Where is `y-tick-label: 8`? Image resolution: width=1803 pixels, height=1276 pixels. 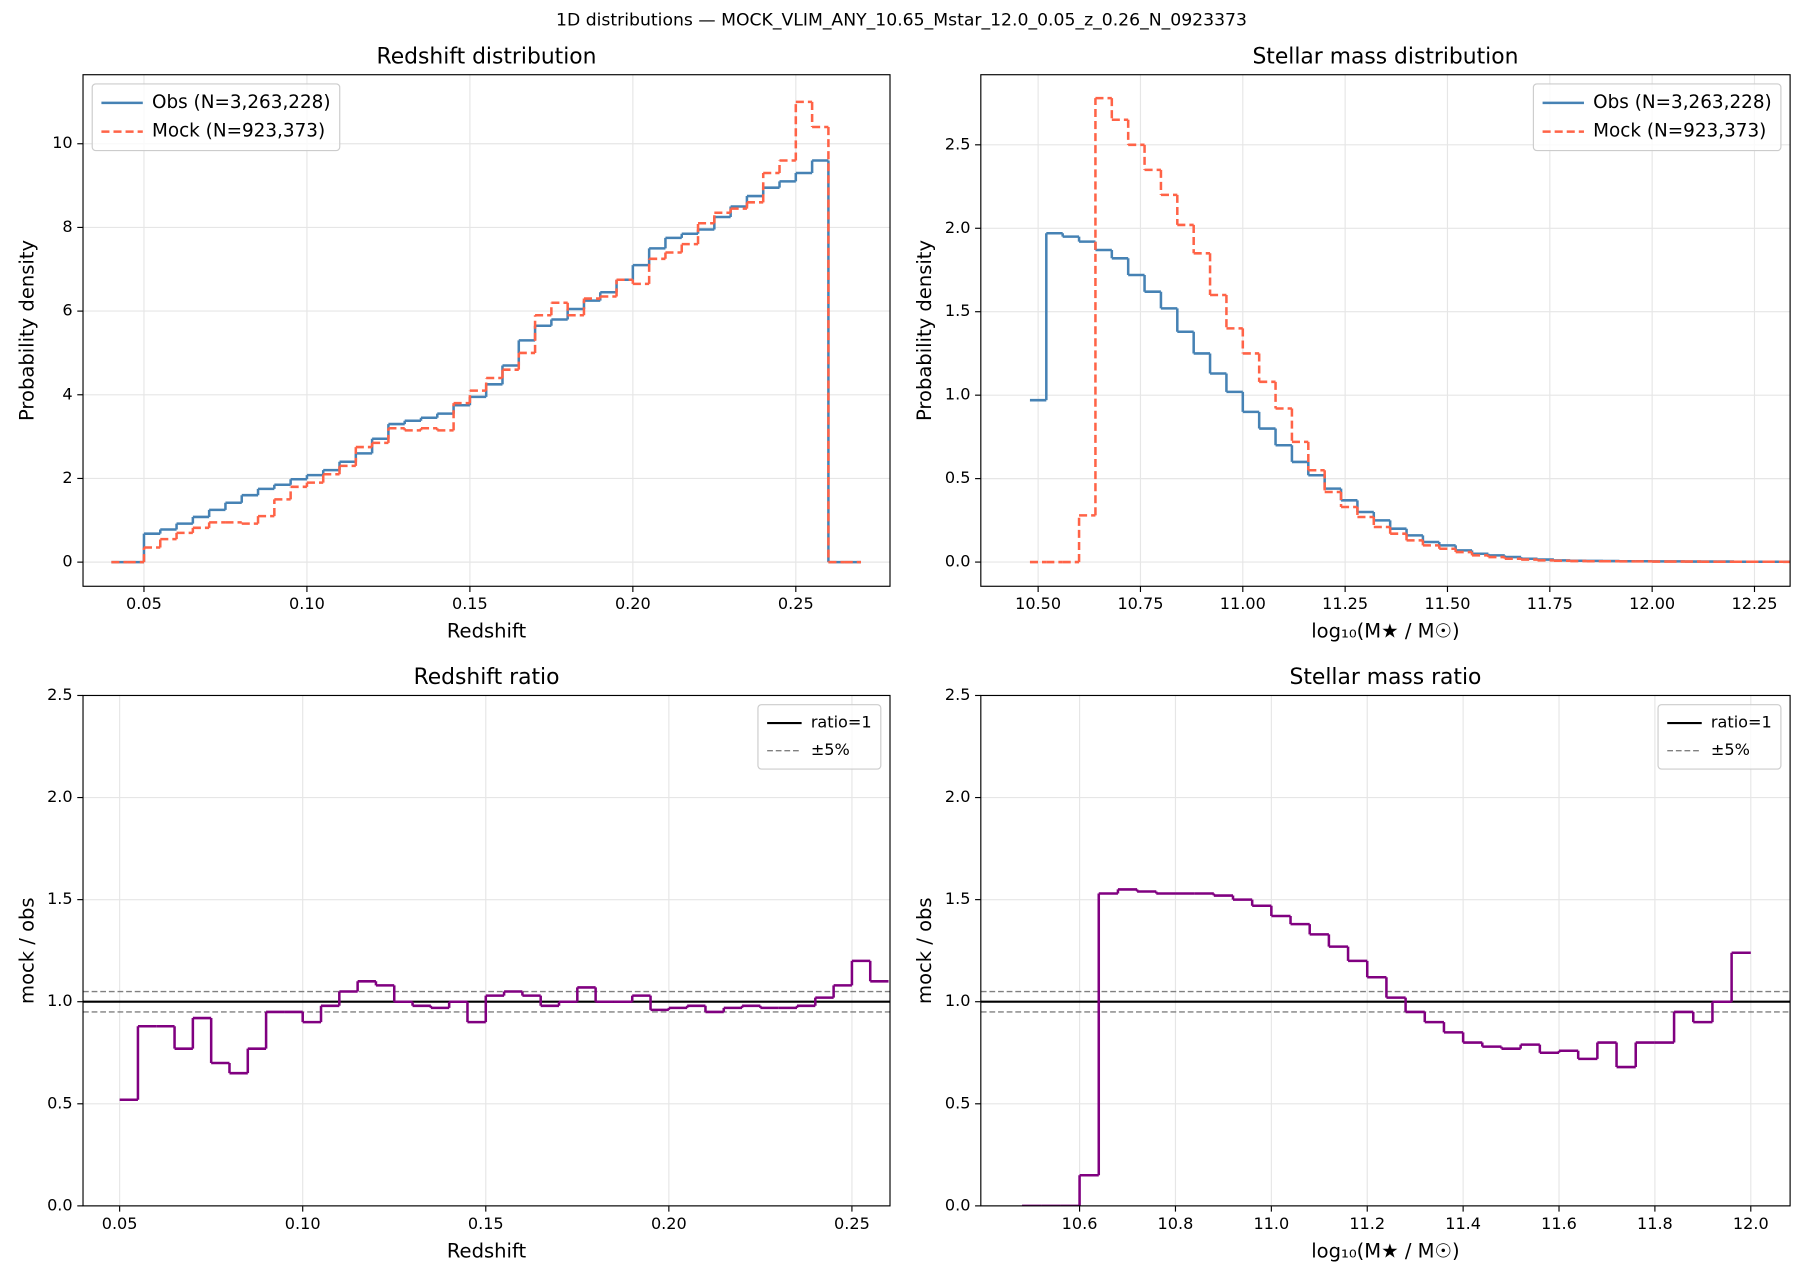
y-tick-label: 8 is located at coordinates (67, 226).